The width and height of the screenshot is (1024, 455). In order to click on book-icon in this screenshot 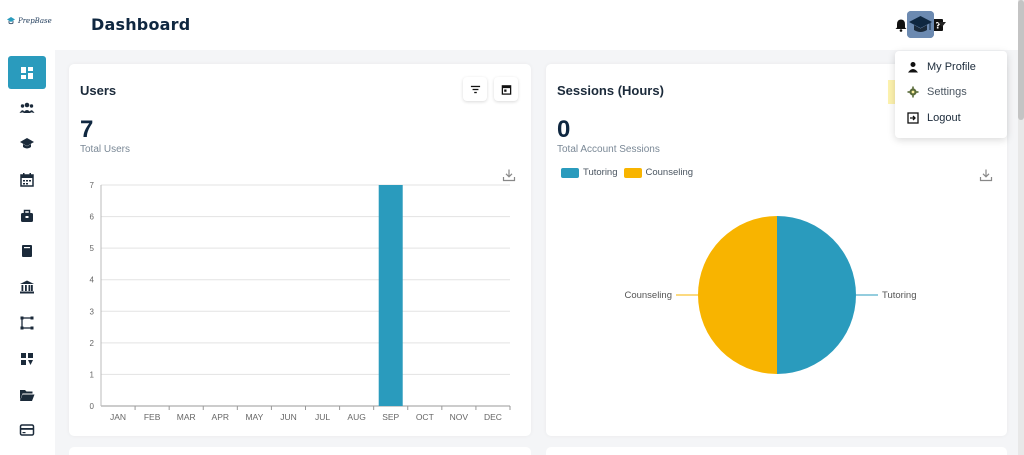, I will do `click(27, 251)`.